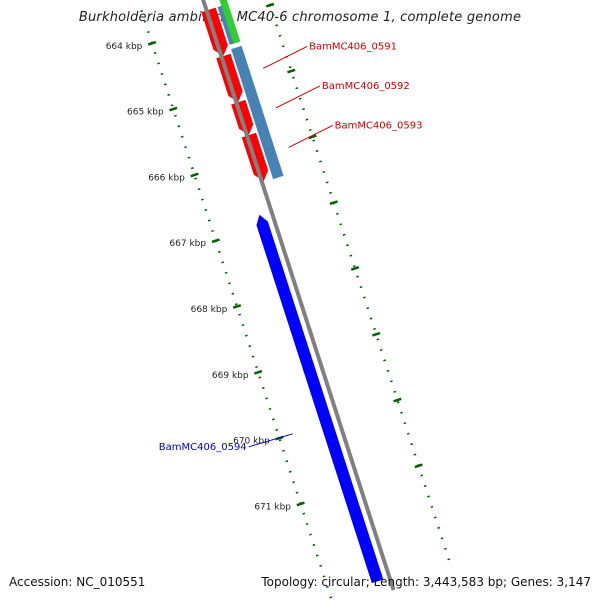  What do you see at coordinates (353, 47) in the screenshot?
I see `gene-label: BamMC406_0591` at bounding box center [353, 47].